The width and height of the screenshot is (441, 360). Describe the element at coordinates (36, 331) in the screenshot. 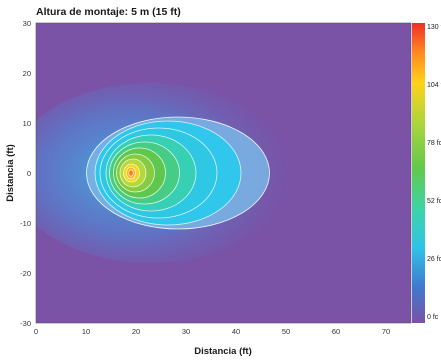

I see `x-tick-label: 0` at that location.